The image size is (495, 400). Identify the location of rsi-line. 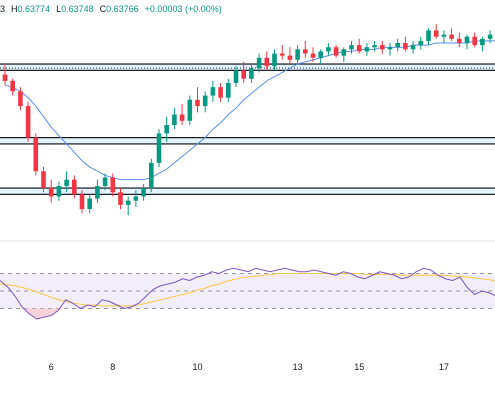
(247, 293).